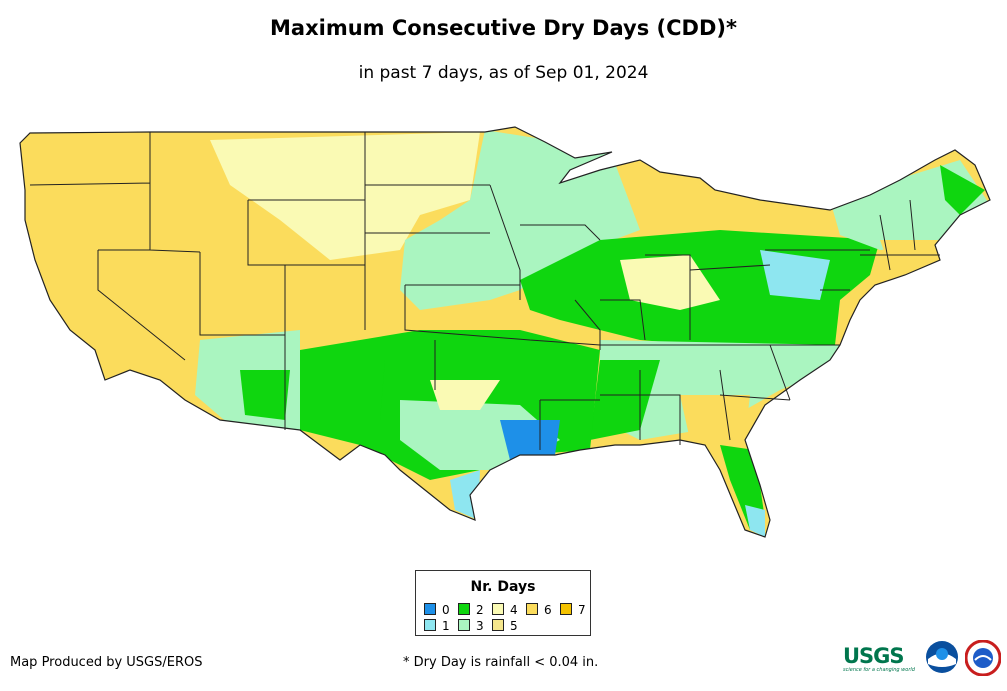 This screenshot has width=1007, height=691. Describe the element at coordinates (106, 662) in the screenshot. I see `map-credit: Map Produced by USGS/EROS` at that location.